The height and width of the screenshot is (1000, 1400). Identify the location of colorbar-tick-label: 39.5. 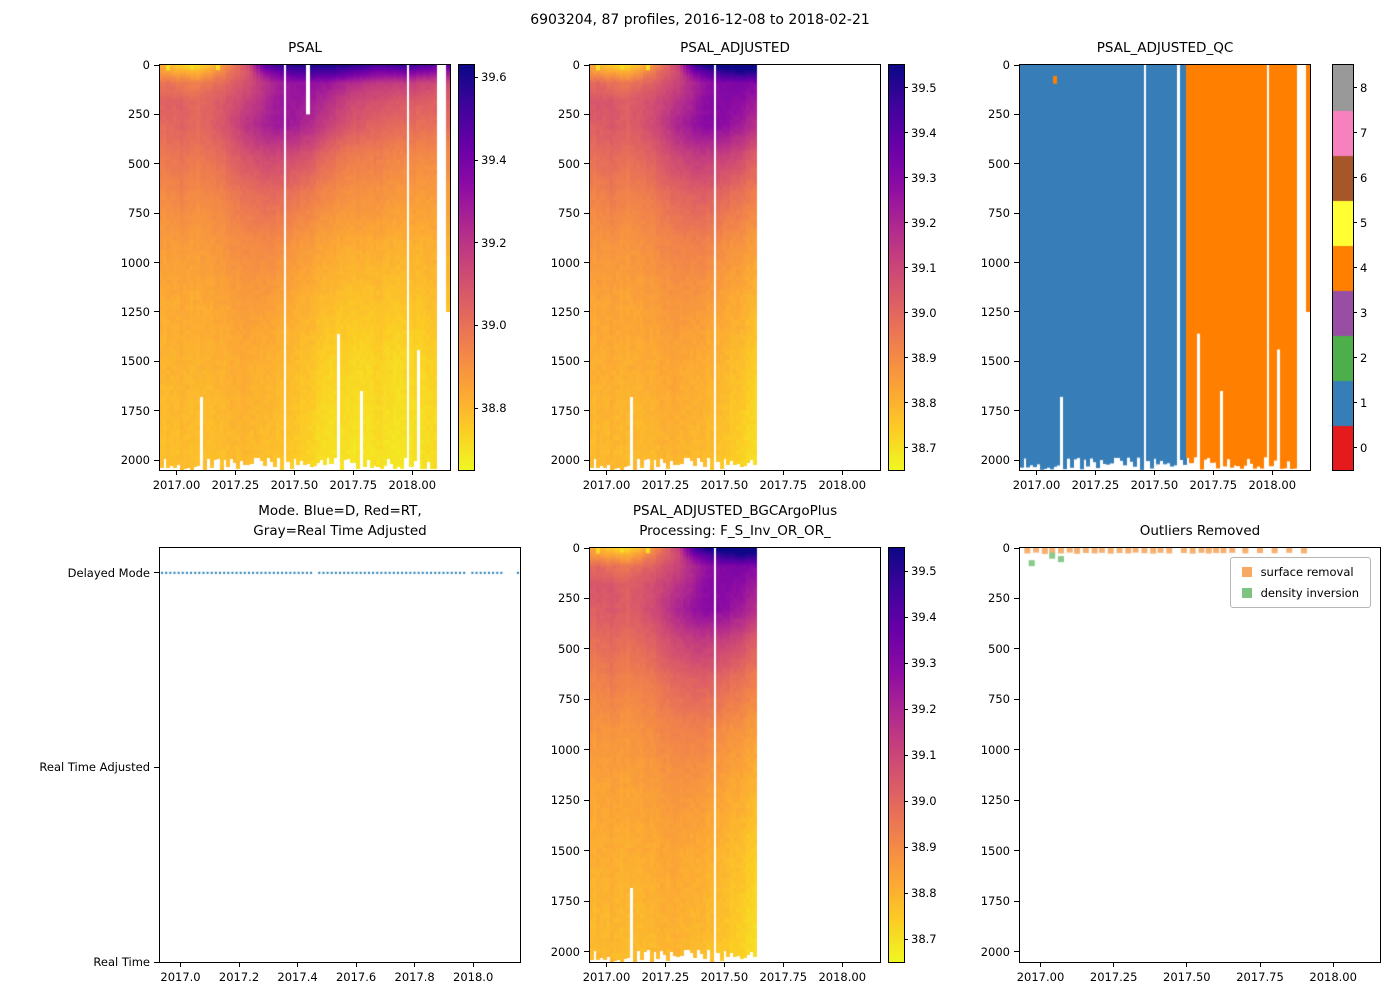
(924, 571).